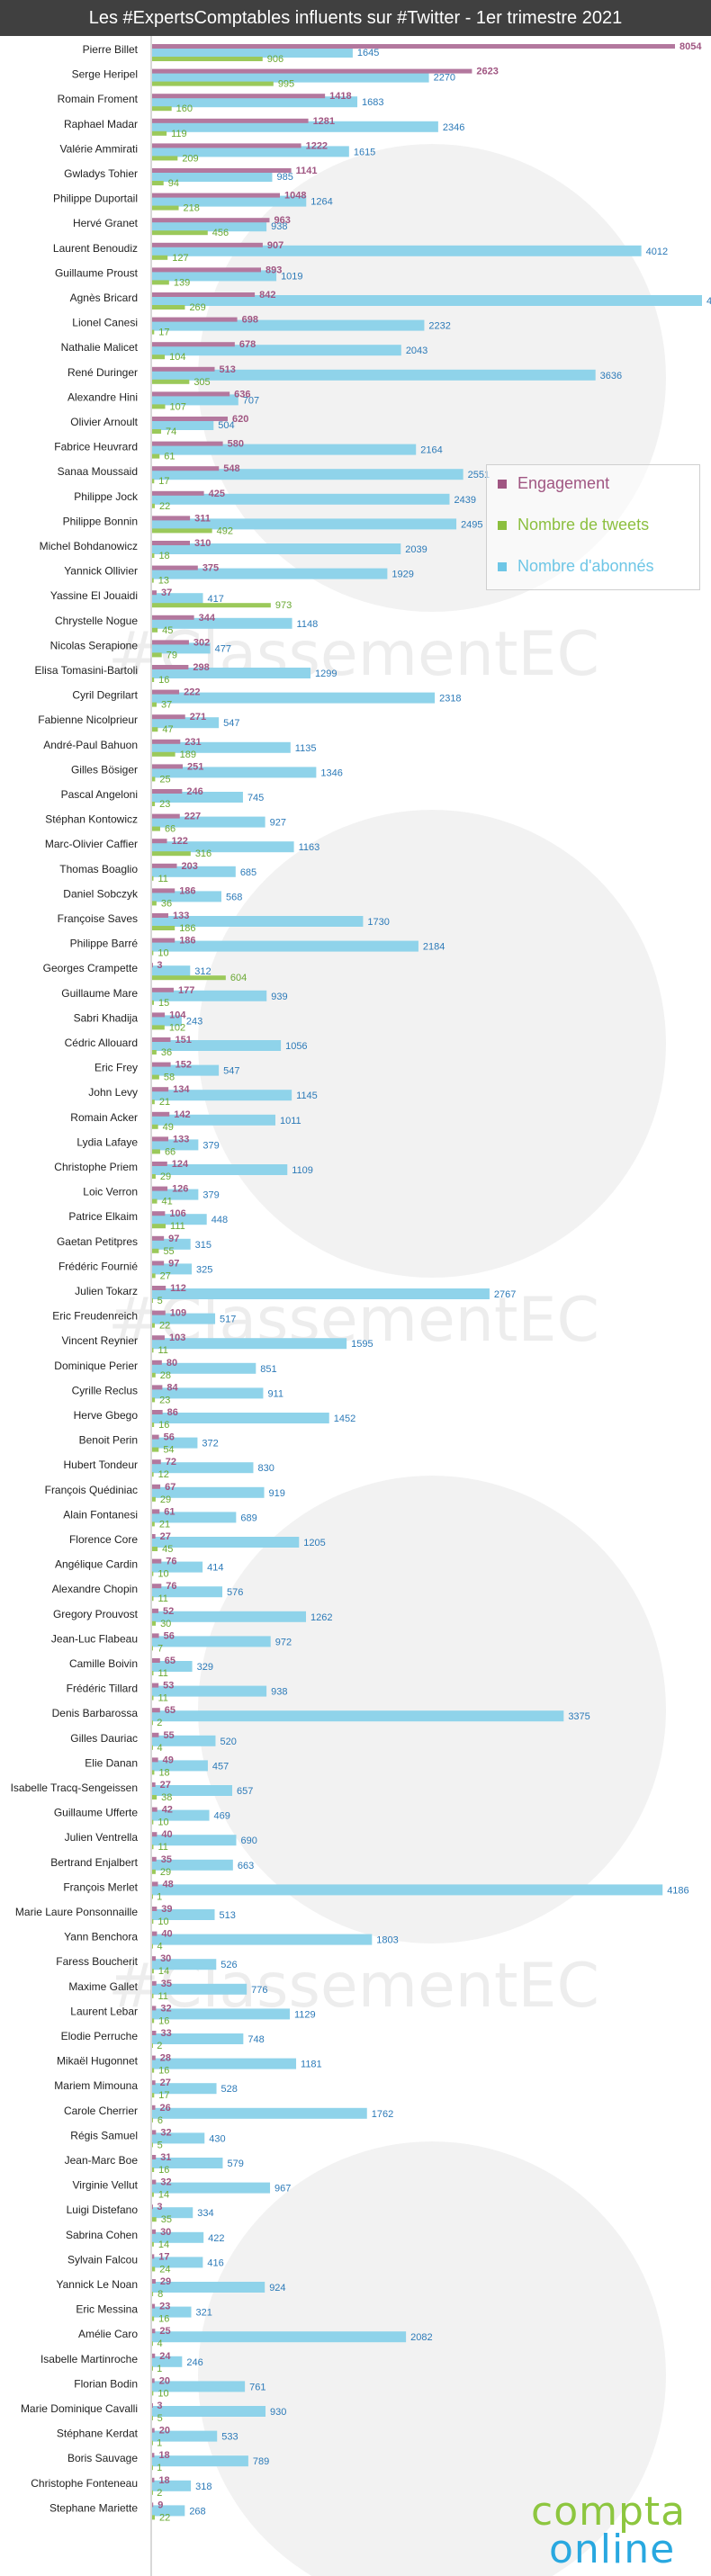 This screenshot has width=711, height=2576. Describe the element at coordinates (172, 1642) in the screenshot. I see `chart-row: Jean-Luc Flabeau 972 567` at that location.